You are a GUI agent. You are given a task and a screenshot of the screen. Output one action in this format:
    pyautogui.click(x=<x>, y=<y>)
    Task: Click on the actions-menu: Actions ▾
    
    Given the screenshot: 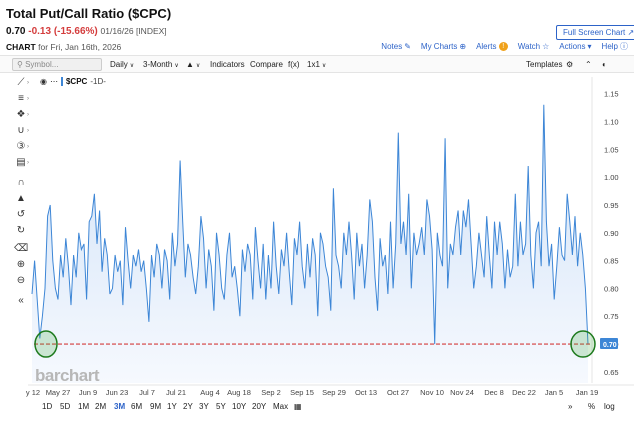 What is the action you would take?
    pyautogui.click(x=575, y=46)
    